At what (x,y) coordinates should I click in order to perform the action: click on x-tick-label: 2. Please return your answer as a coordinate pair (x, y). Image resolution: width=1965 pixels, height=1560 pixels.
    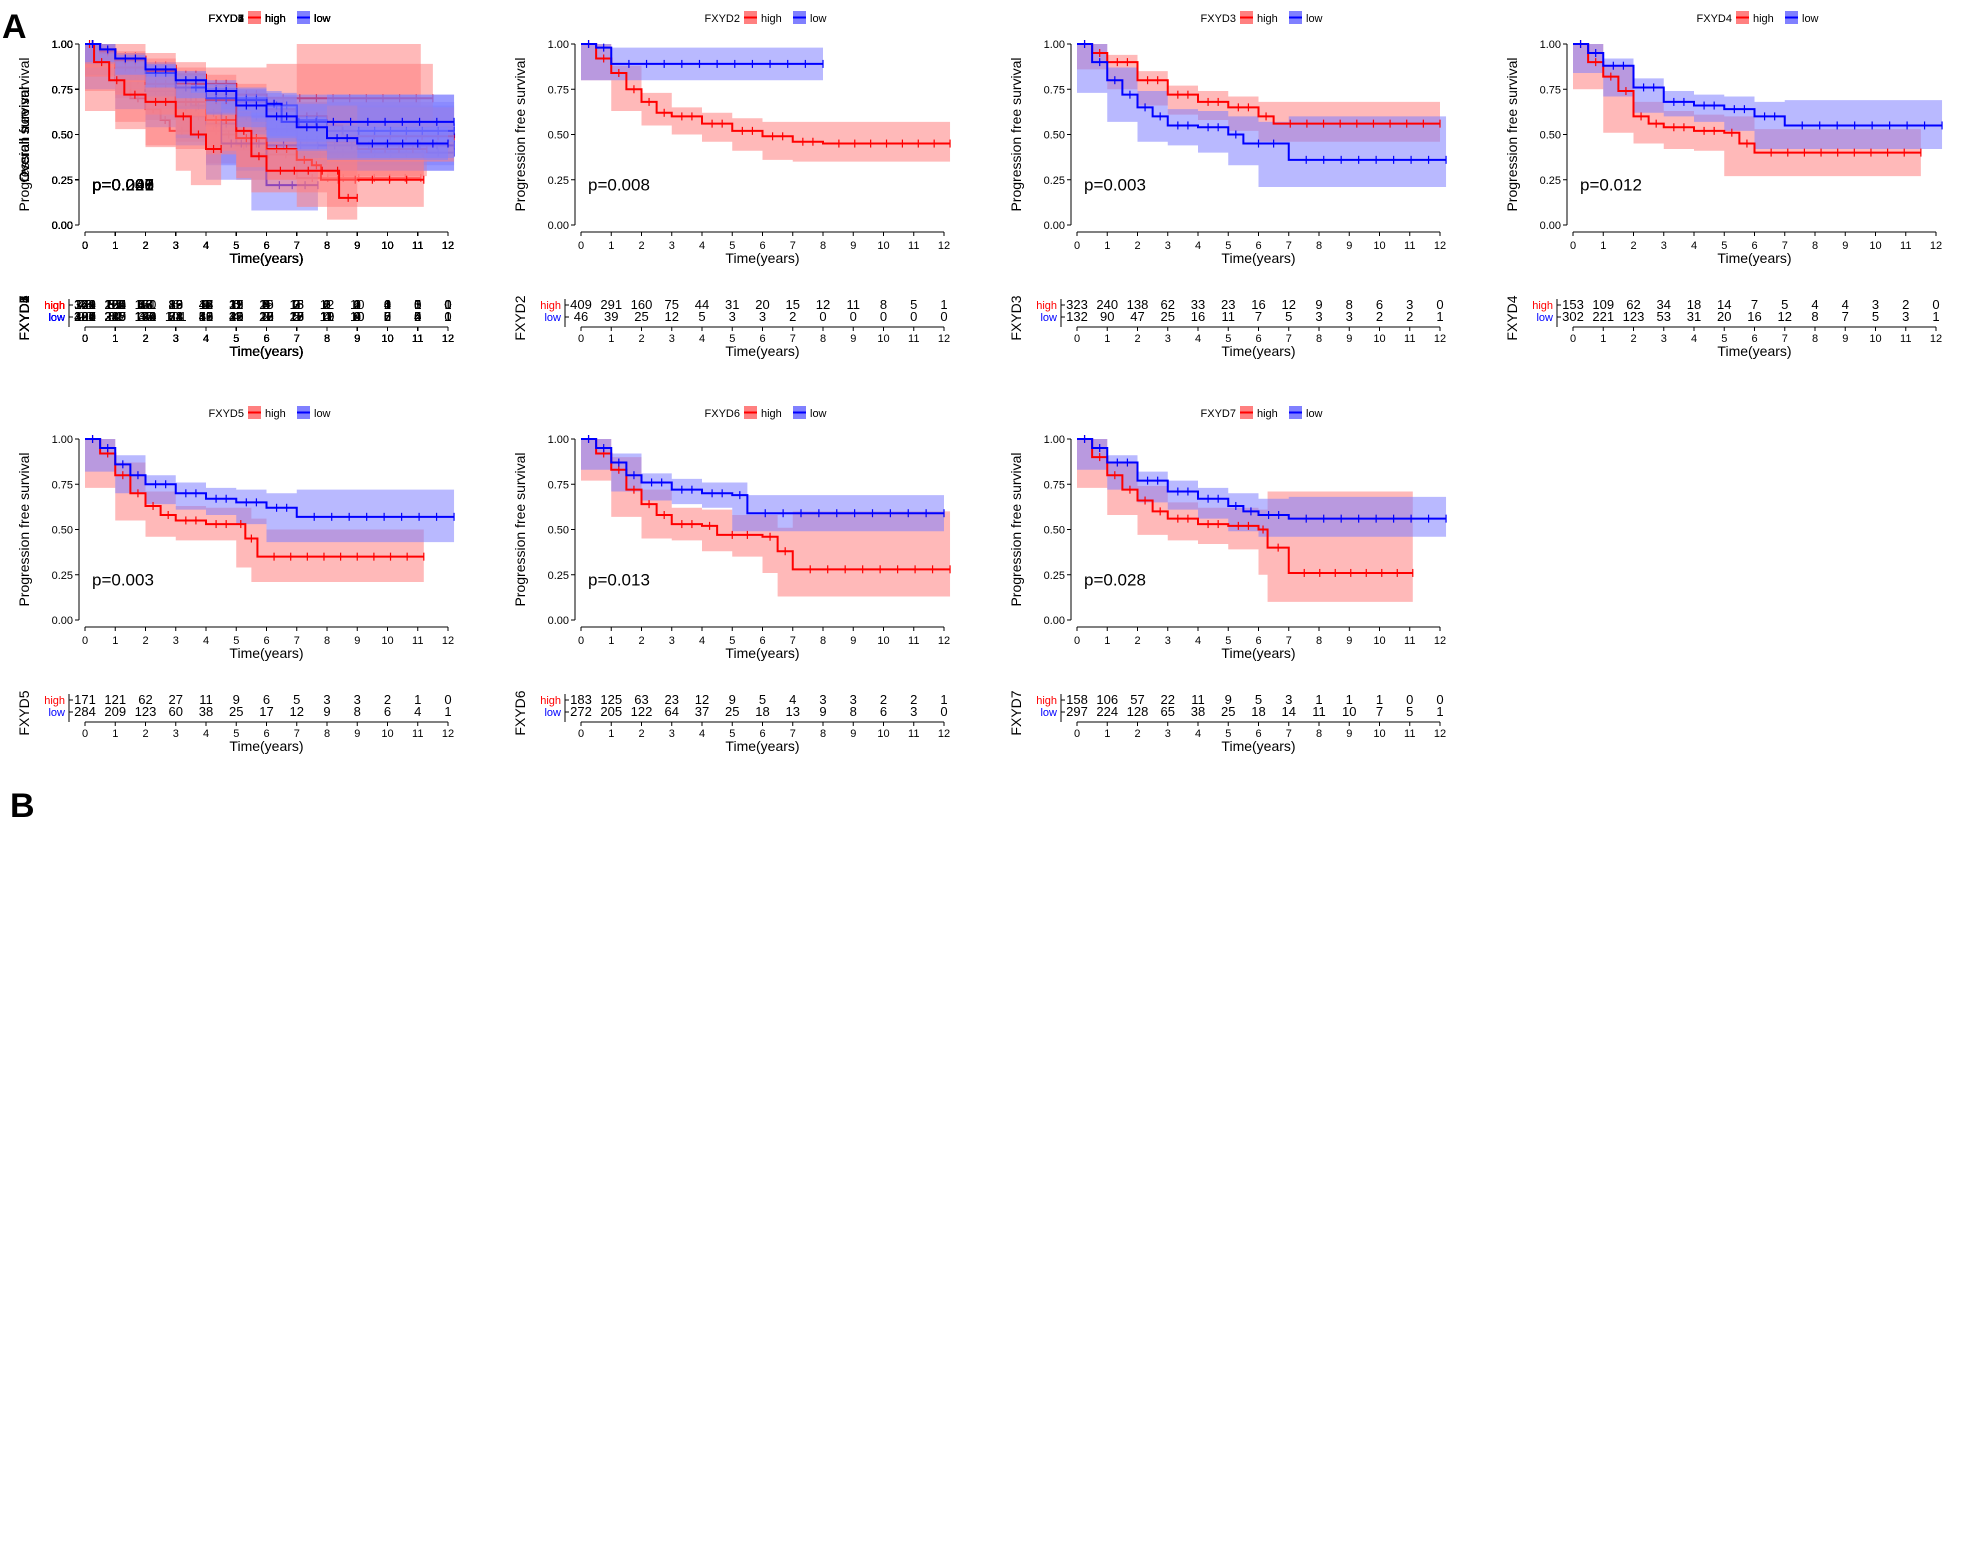
    Looking at the image, I should click on (145, 246).